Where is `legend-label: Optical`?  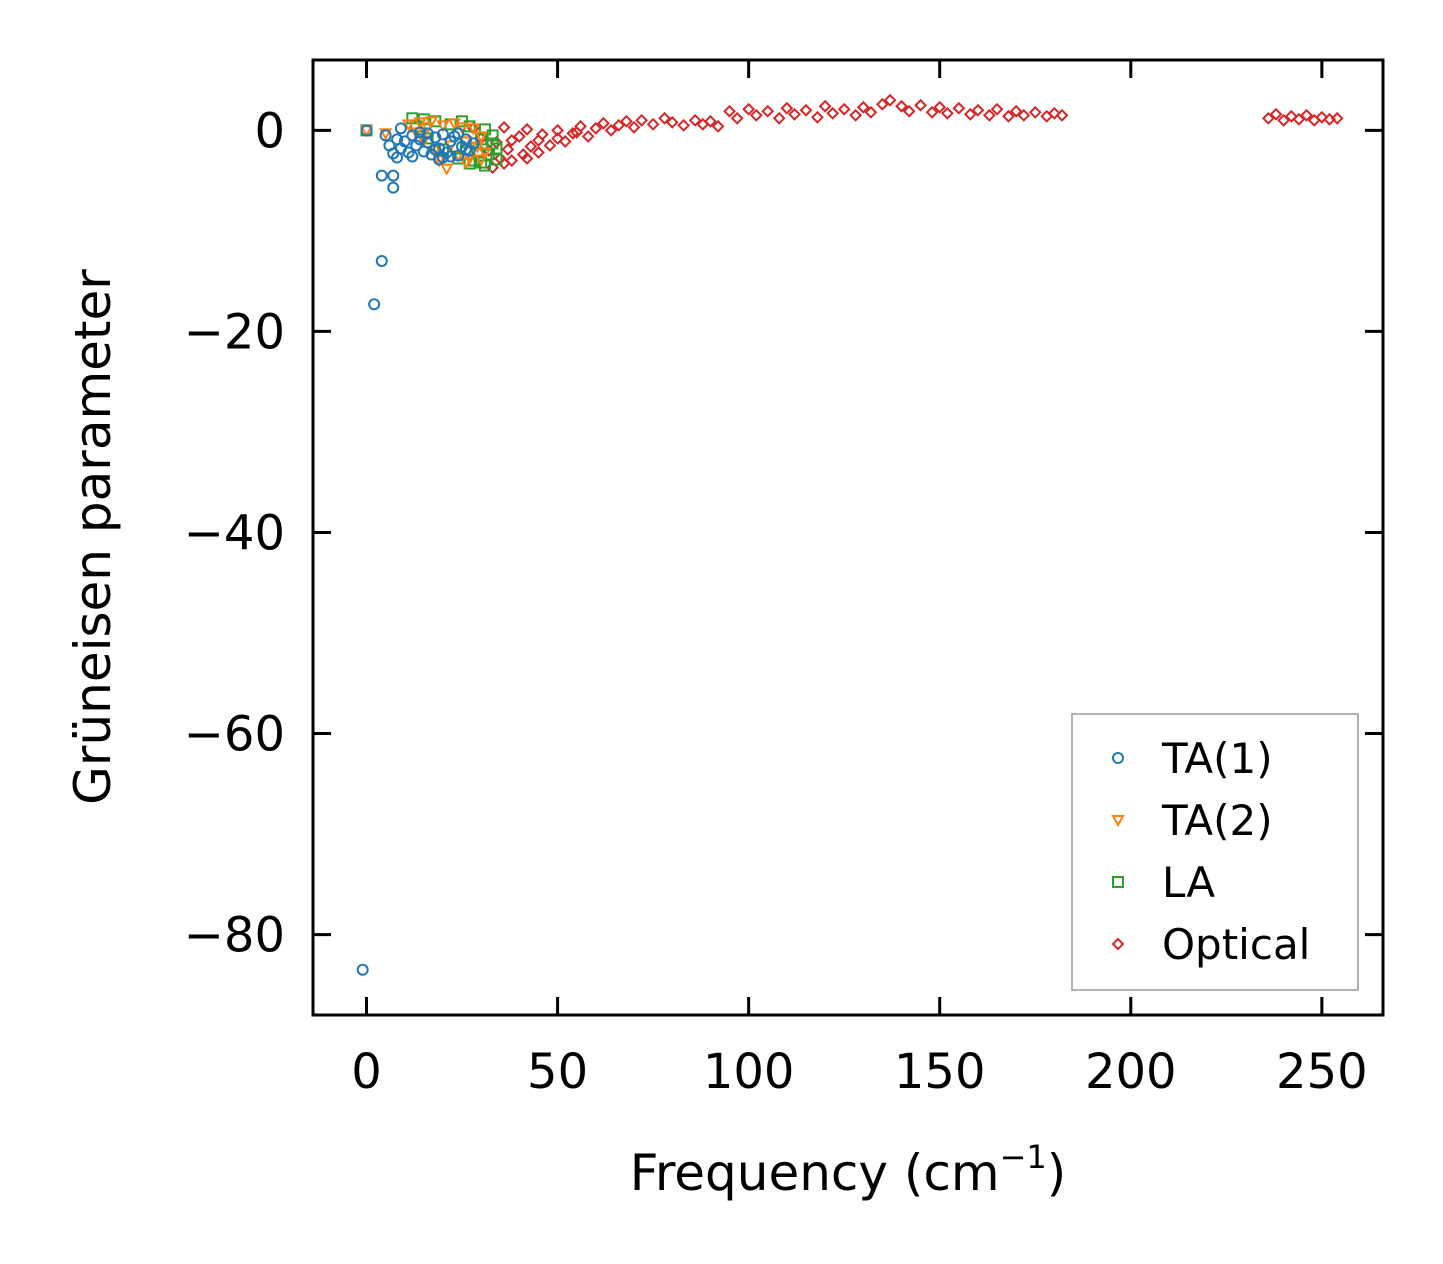
legend-label: Optical is located at coordinates (1236, 944).